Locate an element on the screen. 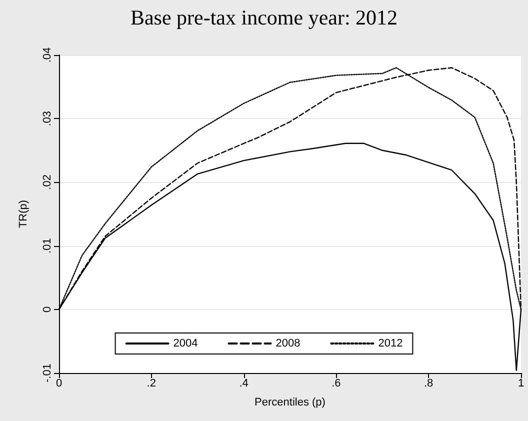  legend-label: 2012 is located at coordinates (390, 344).